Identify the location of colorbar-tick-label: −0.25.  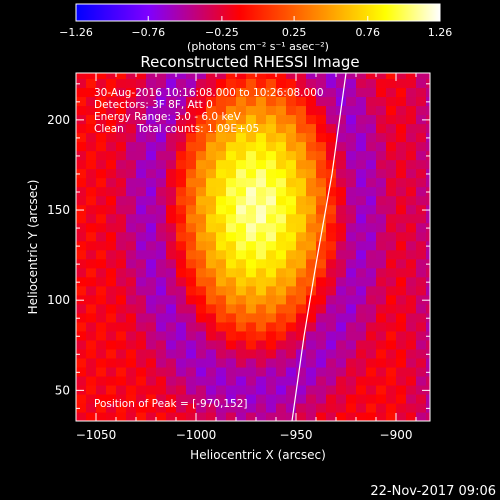
(222, 32).